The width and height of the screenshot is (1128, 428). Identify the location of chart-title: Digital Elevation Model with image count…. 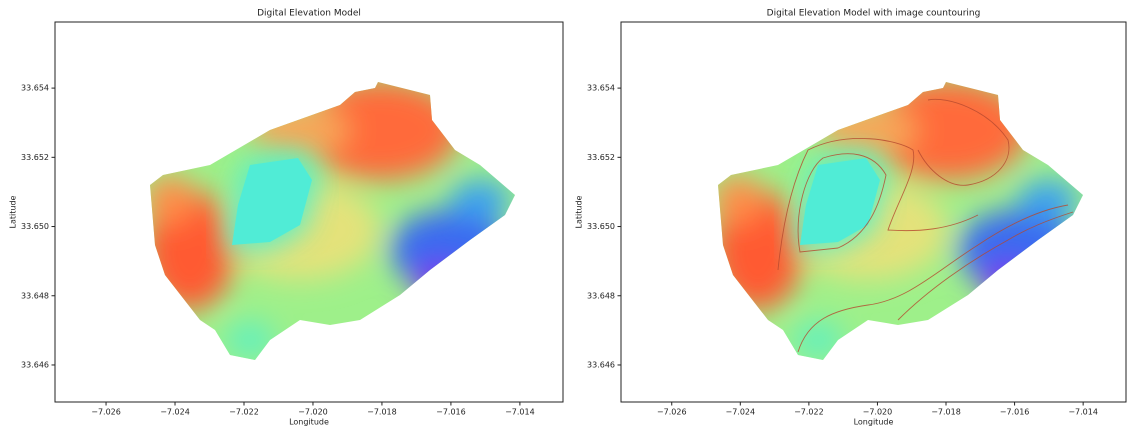
(874, 14).